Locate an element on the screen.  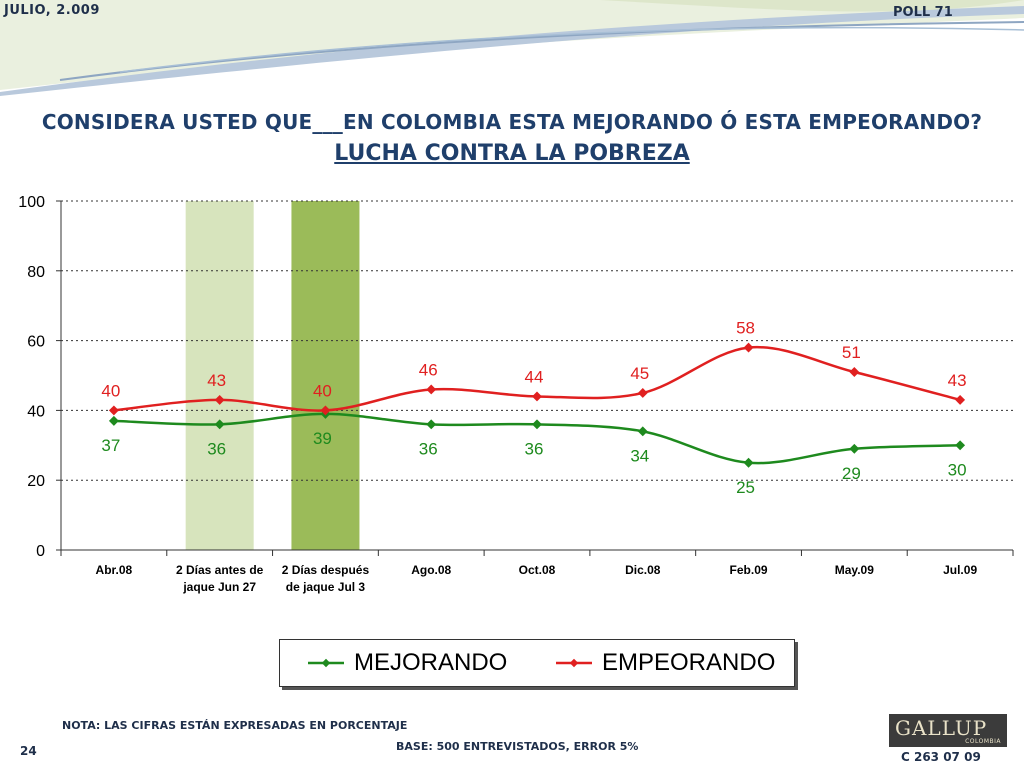
legend-label-empeorando: EMPEORANDO is located at coordinates (689, 662).